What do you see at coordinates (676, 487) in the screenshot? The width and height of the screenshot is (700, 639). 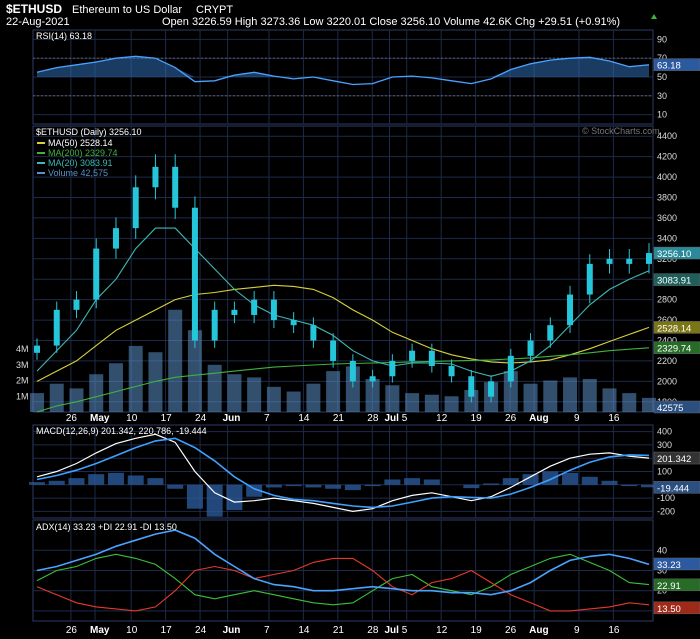 I see `macd-hist-tag-bg` at bounding box center [676, 487].